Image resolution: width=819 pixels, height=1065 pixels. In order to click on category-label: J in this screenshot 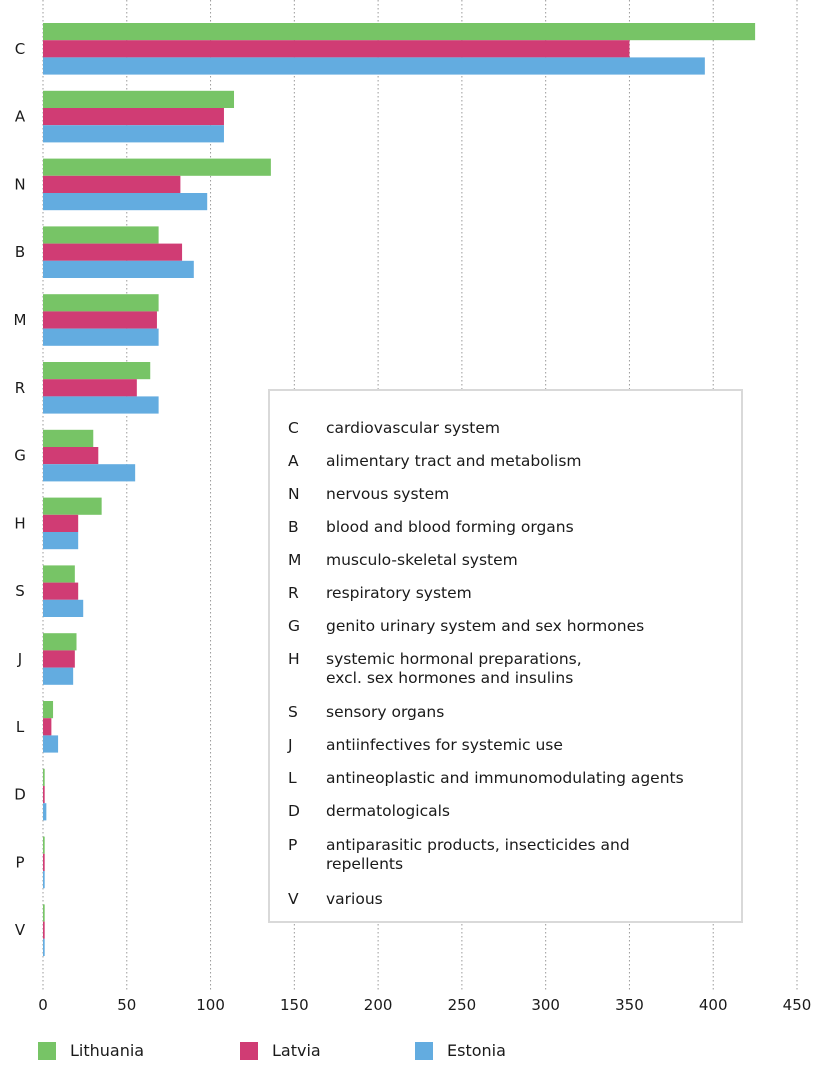, I will do `click(19, 659)`.